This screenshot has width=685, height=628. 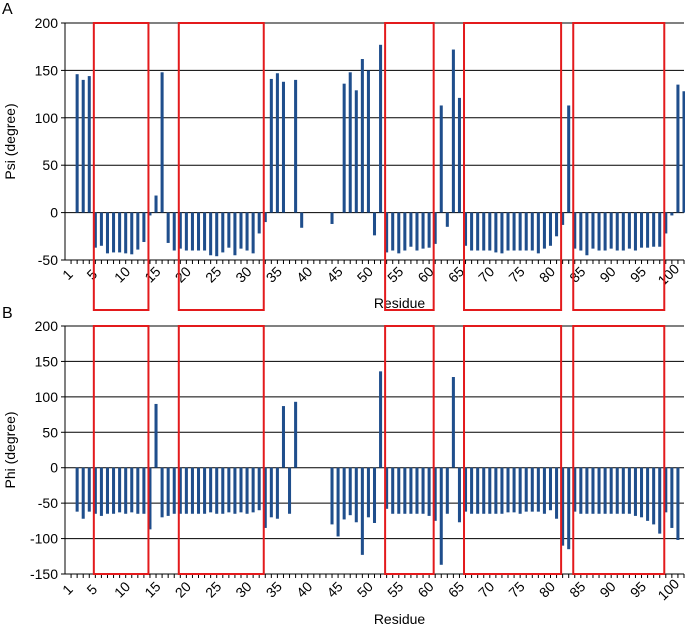 What do you see at coordinates (50, 432) in the screenshot?
I see `y-tick-label: 50` at bounding box center [50, 432].